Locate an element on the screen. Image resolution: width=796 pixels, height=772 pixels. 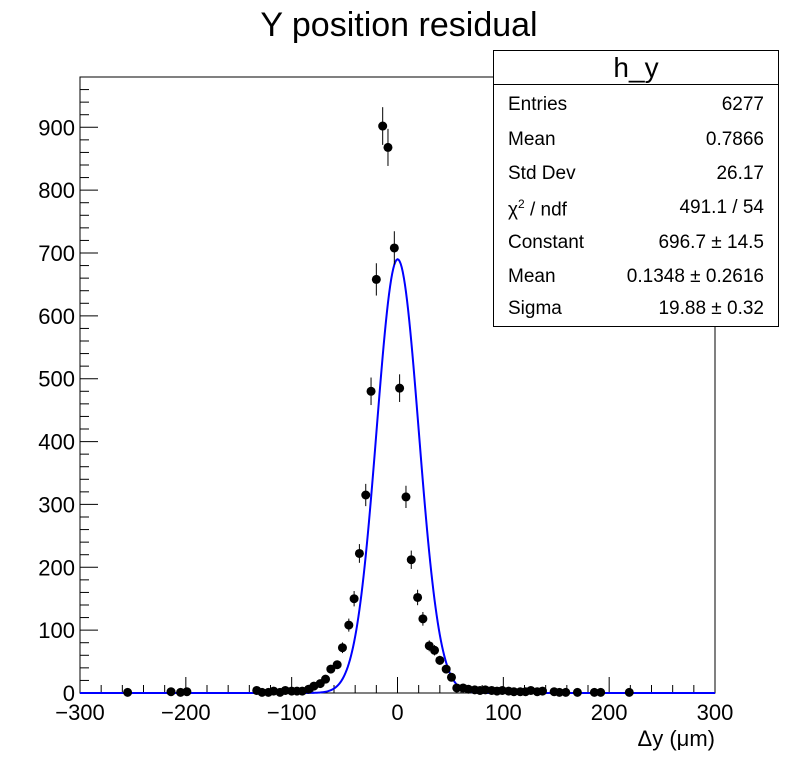
chi-ndf-text: / ndf is located at coordinates (545, 210).